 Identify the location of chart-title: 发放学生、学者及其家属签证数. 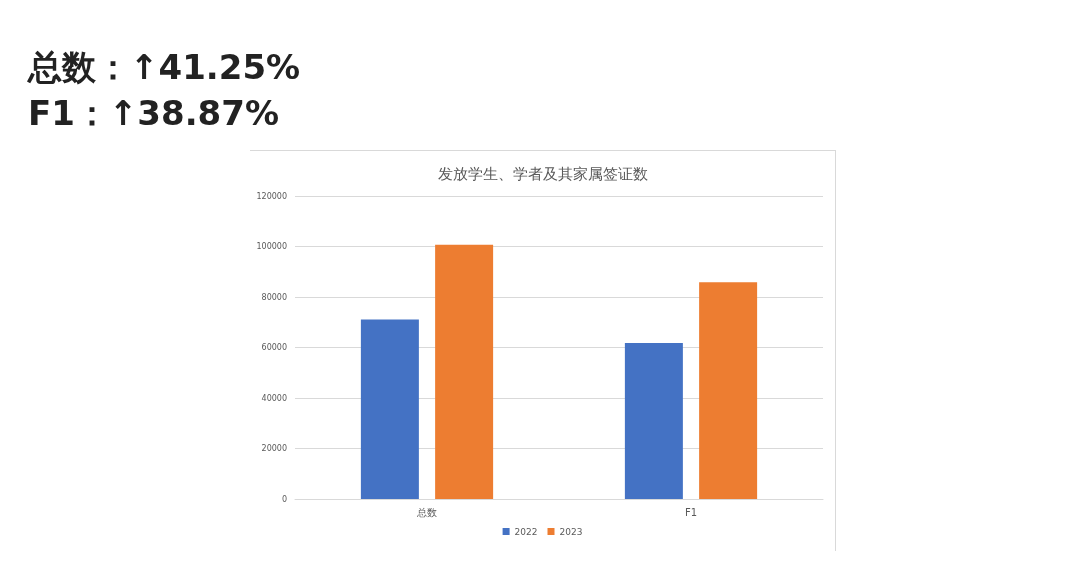
(542, 173).